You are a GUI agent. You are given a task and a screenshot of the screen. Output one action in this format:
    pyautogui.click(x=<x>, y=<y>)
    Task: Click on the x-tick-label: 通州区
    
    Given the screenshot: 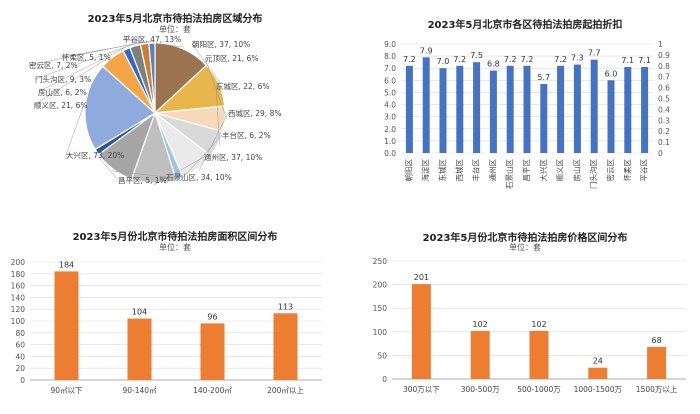 What is the action you would take?
    pyautogui.click(x=492, y=170)
    